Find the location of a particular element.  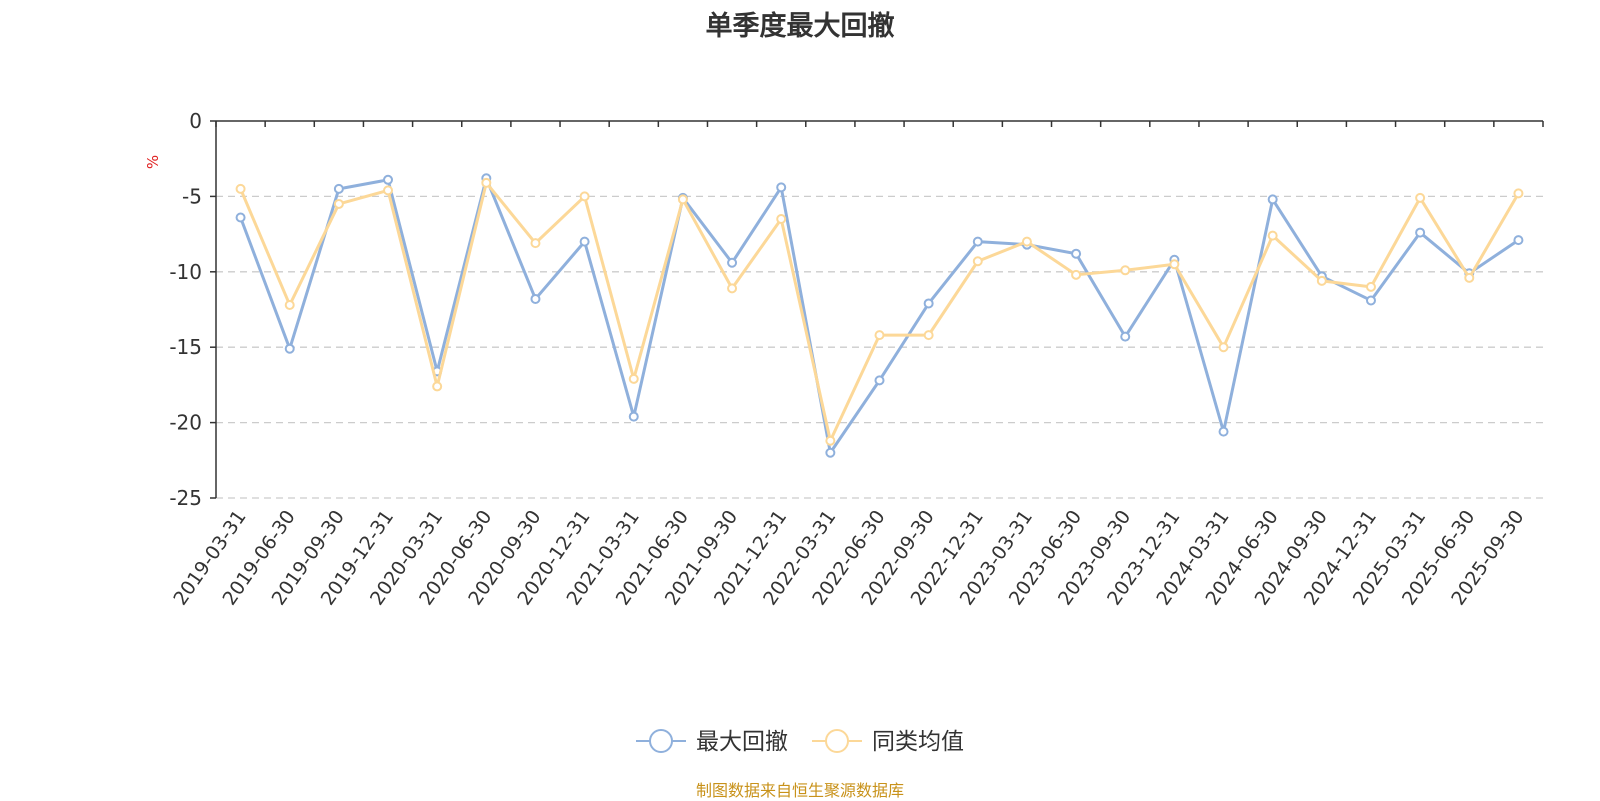

y-axis-unit-label: % is located at coordinates (153, 162).